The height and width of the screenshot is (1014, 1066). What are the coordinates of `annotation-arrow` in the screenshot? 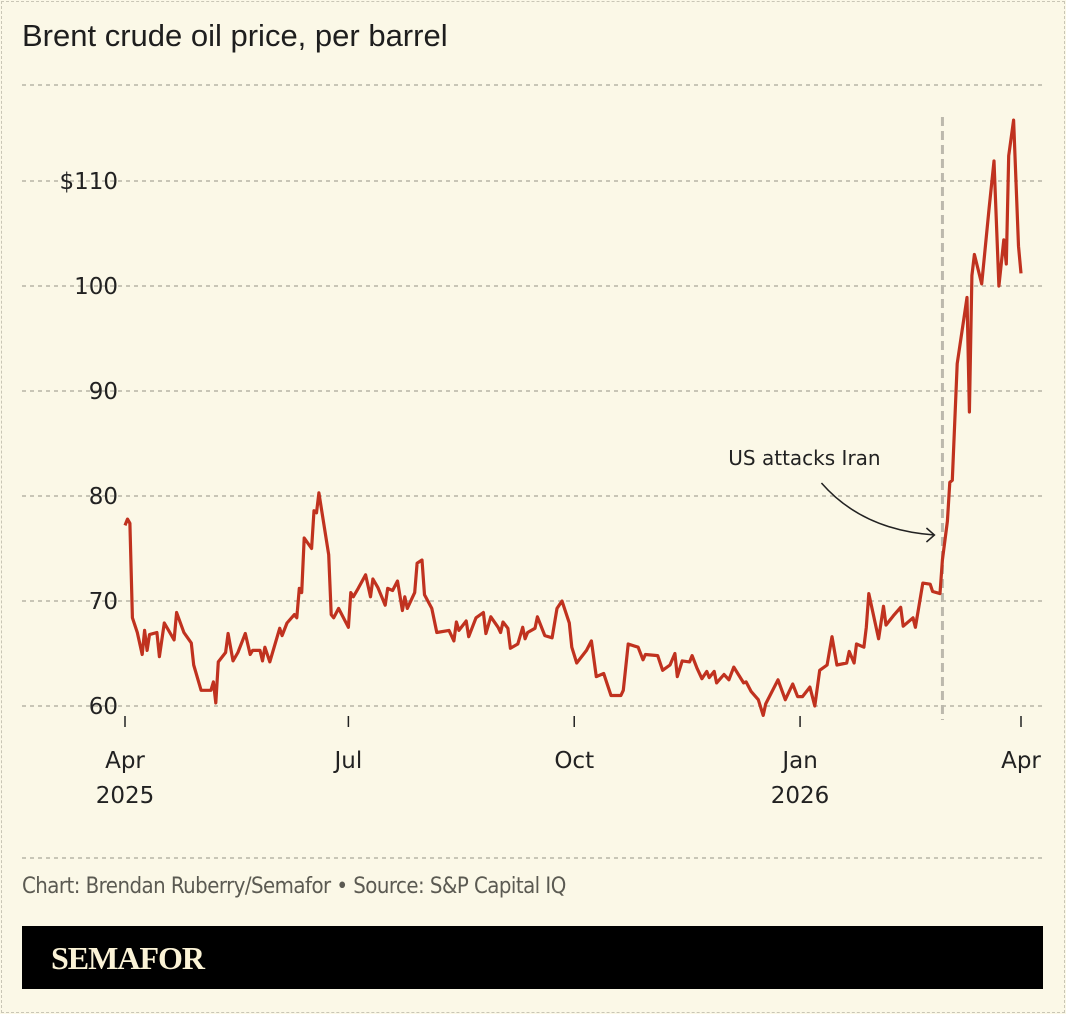 It's located at (878, 512).